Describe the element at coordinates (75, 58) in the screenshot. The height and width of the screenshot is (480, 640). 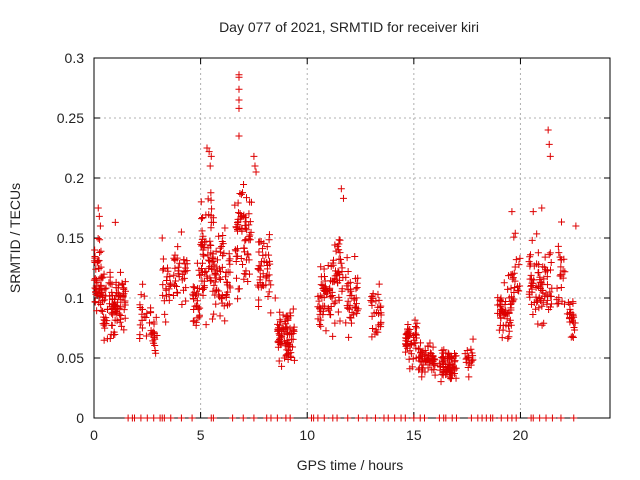
I see `y-tick-label: 0.3` at that location.